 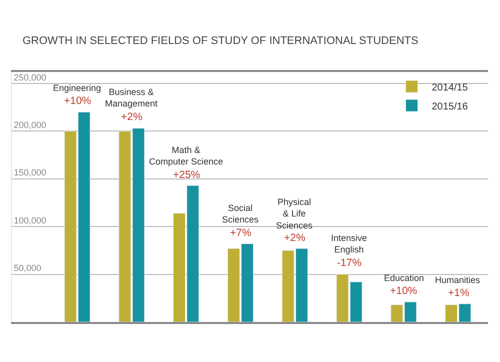 I want to click on x-tick-label: Social Sciences, so click(x=241, y=214).